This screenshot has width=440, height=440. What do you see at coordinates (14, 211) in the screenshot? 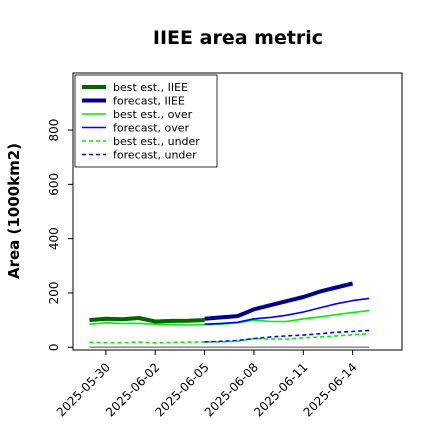
I see `y-axis-label: Area (1000km2)` at bounding box center [14, 211].